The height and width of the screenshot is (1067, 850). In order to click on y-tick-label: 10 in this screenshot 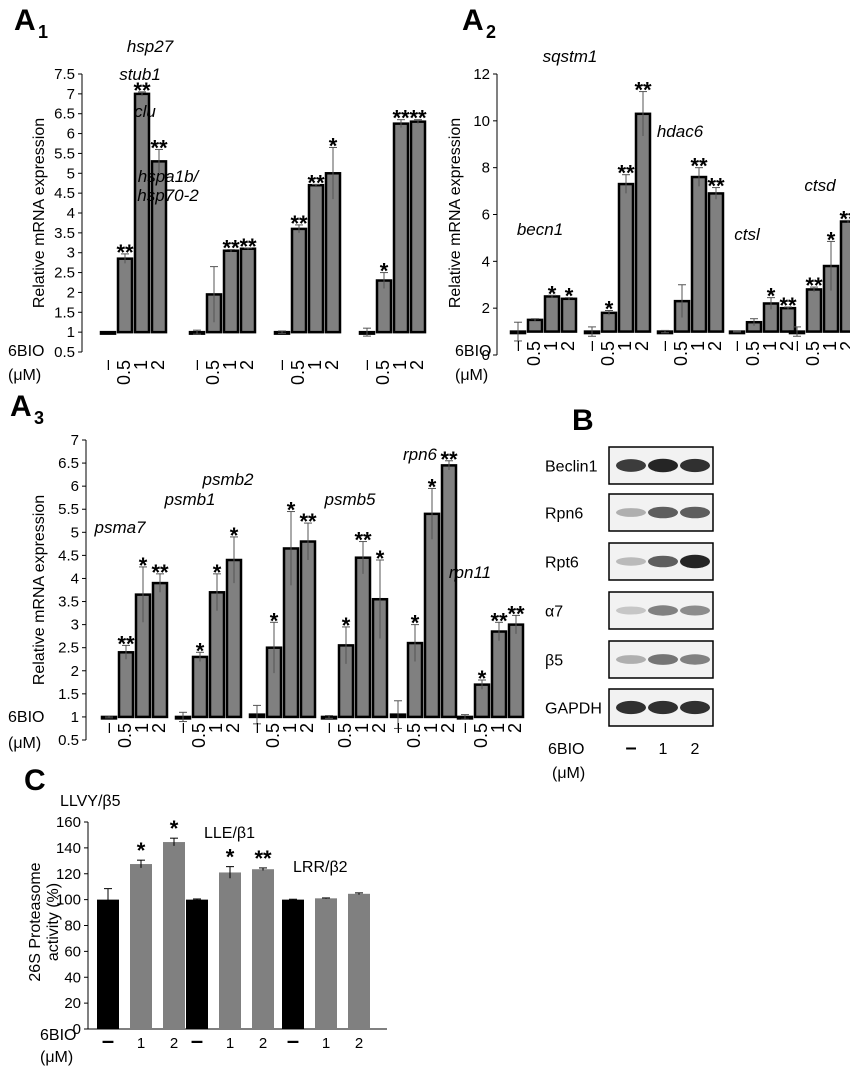, I will do `click(481, 121)`.